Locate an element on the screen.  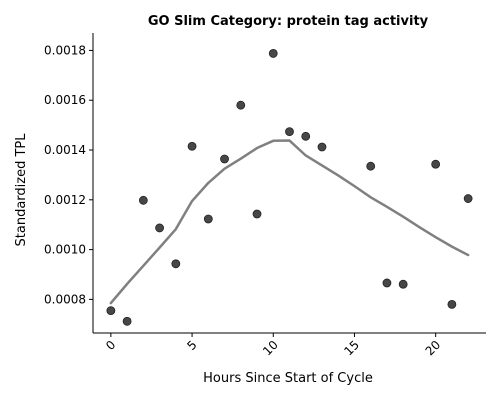
x-tick-label: 20 is located at coordinates (433, 348).